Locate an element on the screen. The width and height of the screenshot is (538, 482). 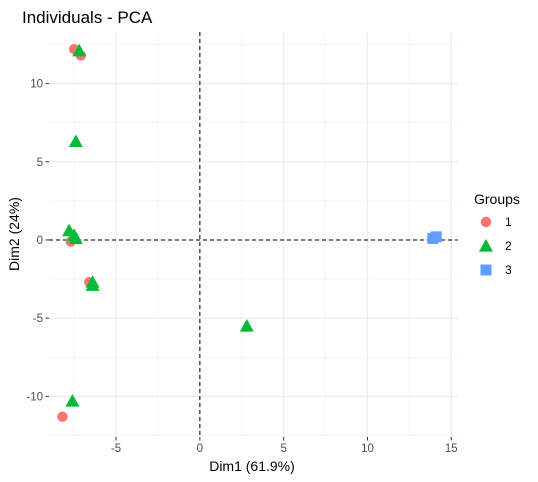
y-tick-label: 10 is located at coordinates (36, 85).